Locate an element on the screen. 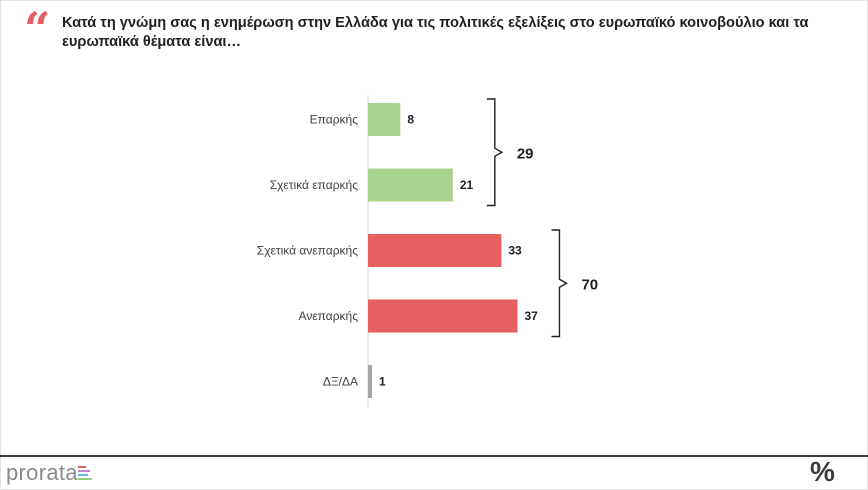  category-label-4: ΔΞ/ΔΑ is located at coordinates (340, 382).